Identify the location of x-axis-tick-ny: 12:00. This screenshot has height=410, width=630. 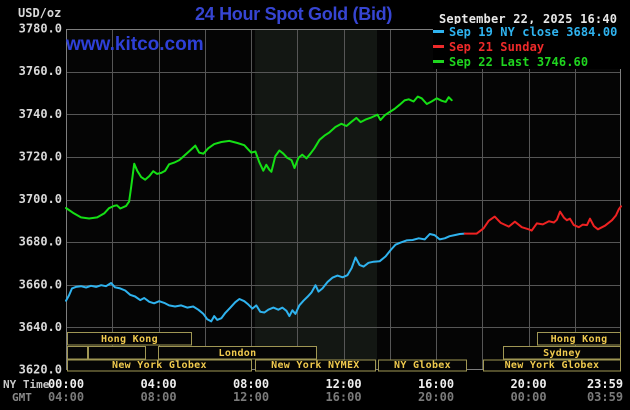
(343, 384).